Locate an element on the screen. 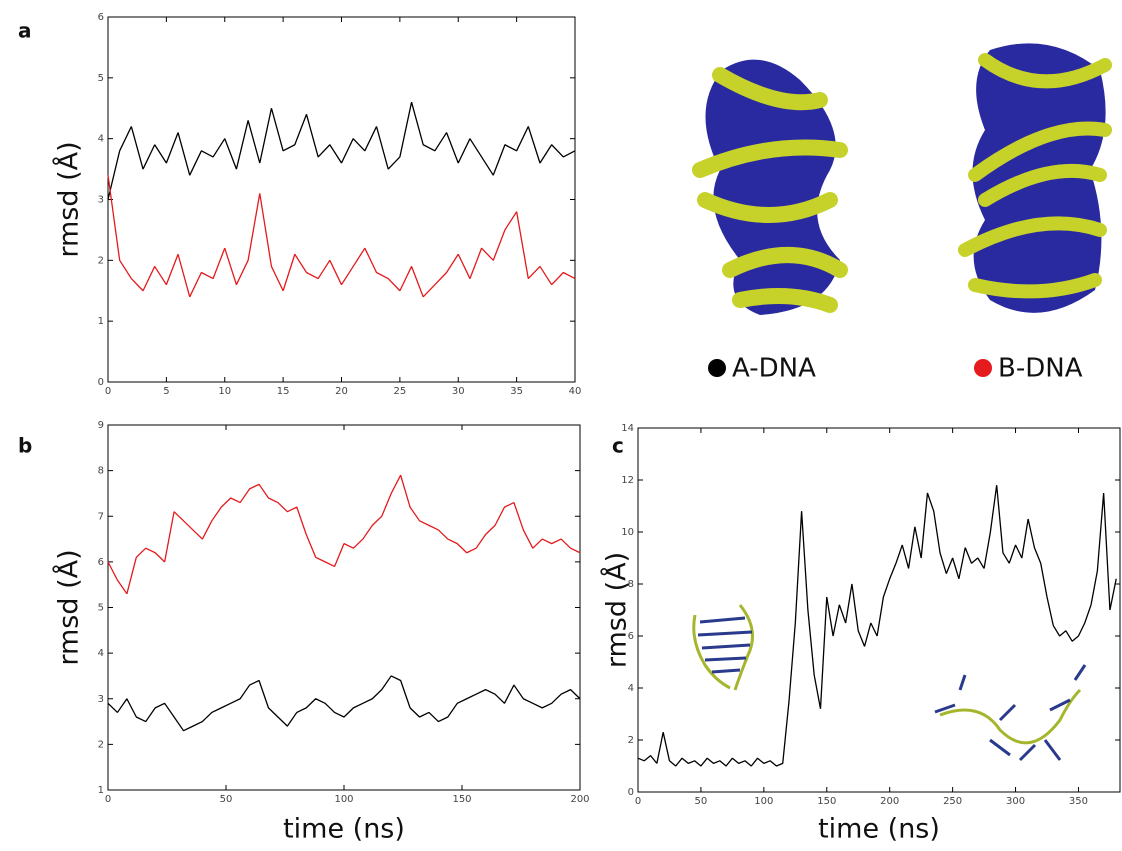  y-tick-label: 10 is located at coordinates (627, 532).